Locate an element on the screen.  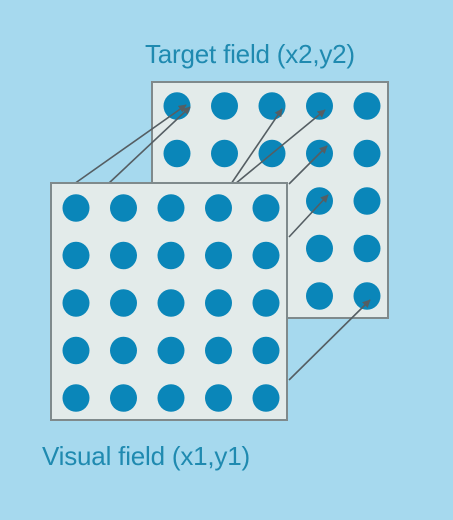
target-field-dot-r4-c4 is located at coordinates (319, 248).